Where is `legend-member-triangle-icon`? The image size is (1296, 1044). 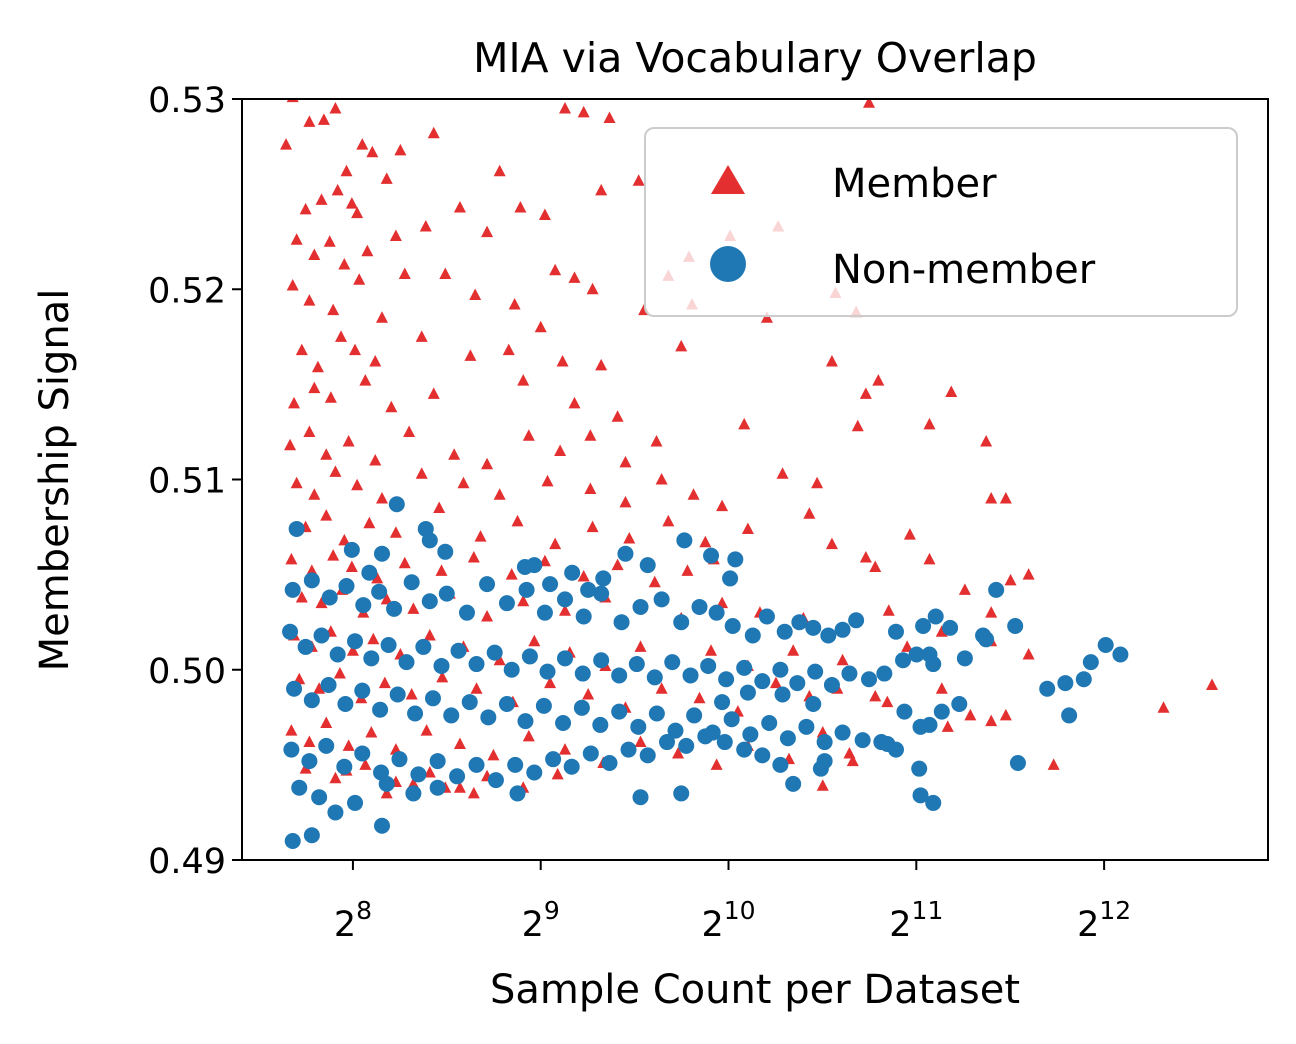 legend-member-triangle-icon is located at coordinates (728, 179).